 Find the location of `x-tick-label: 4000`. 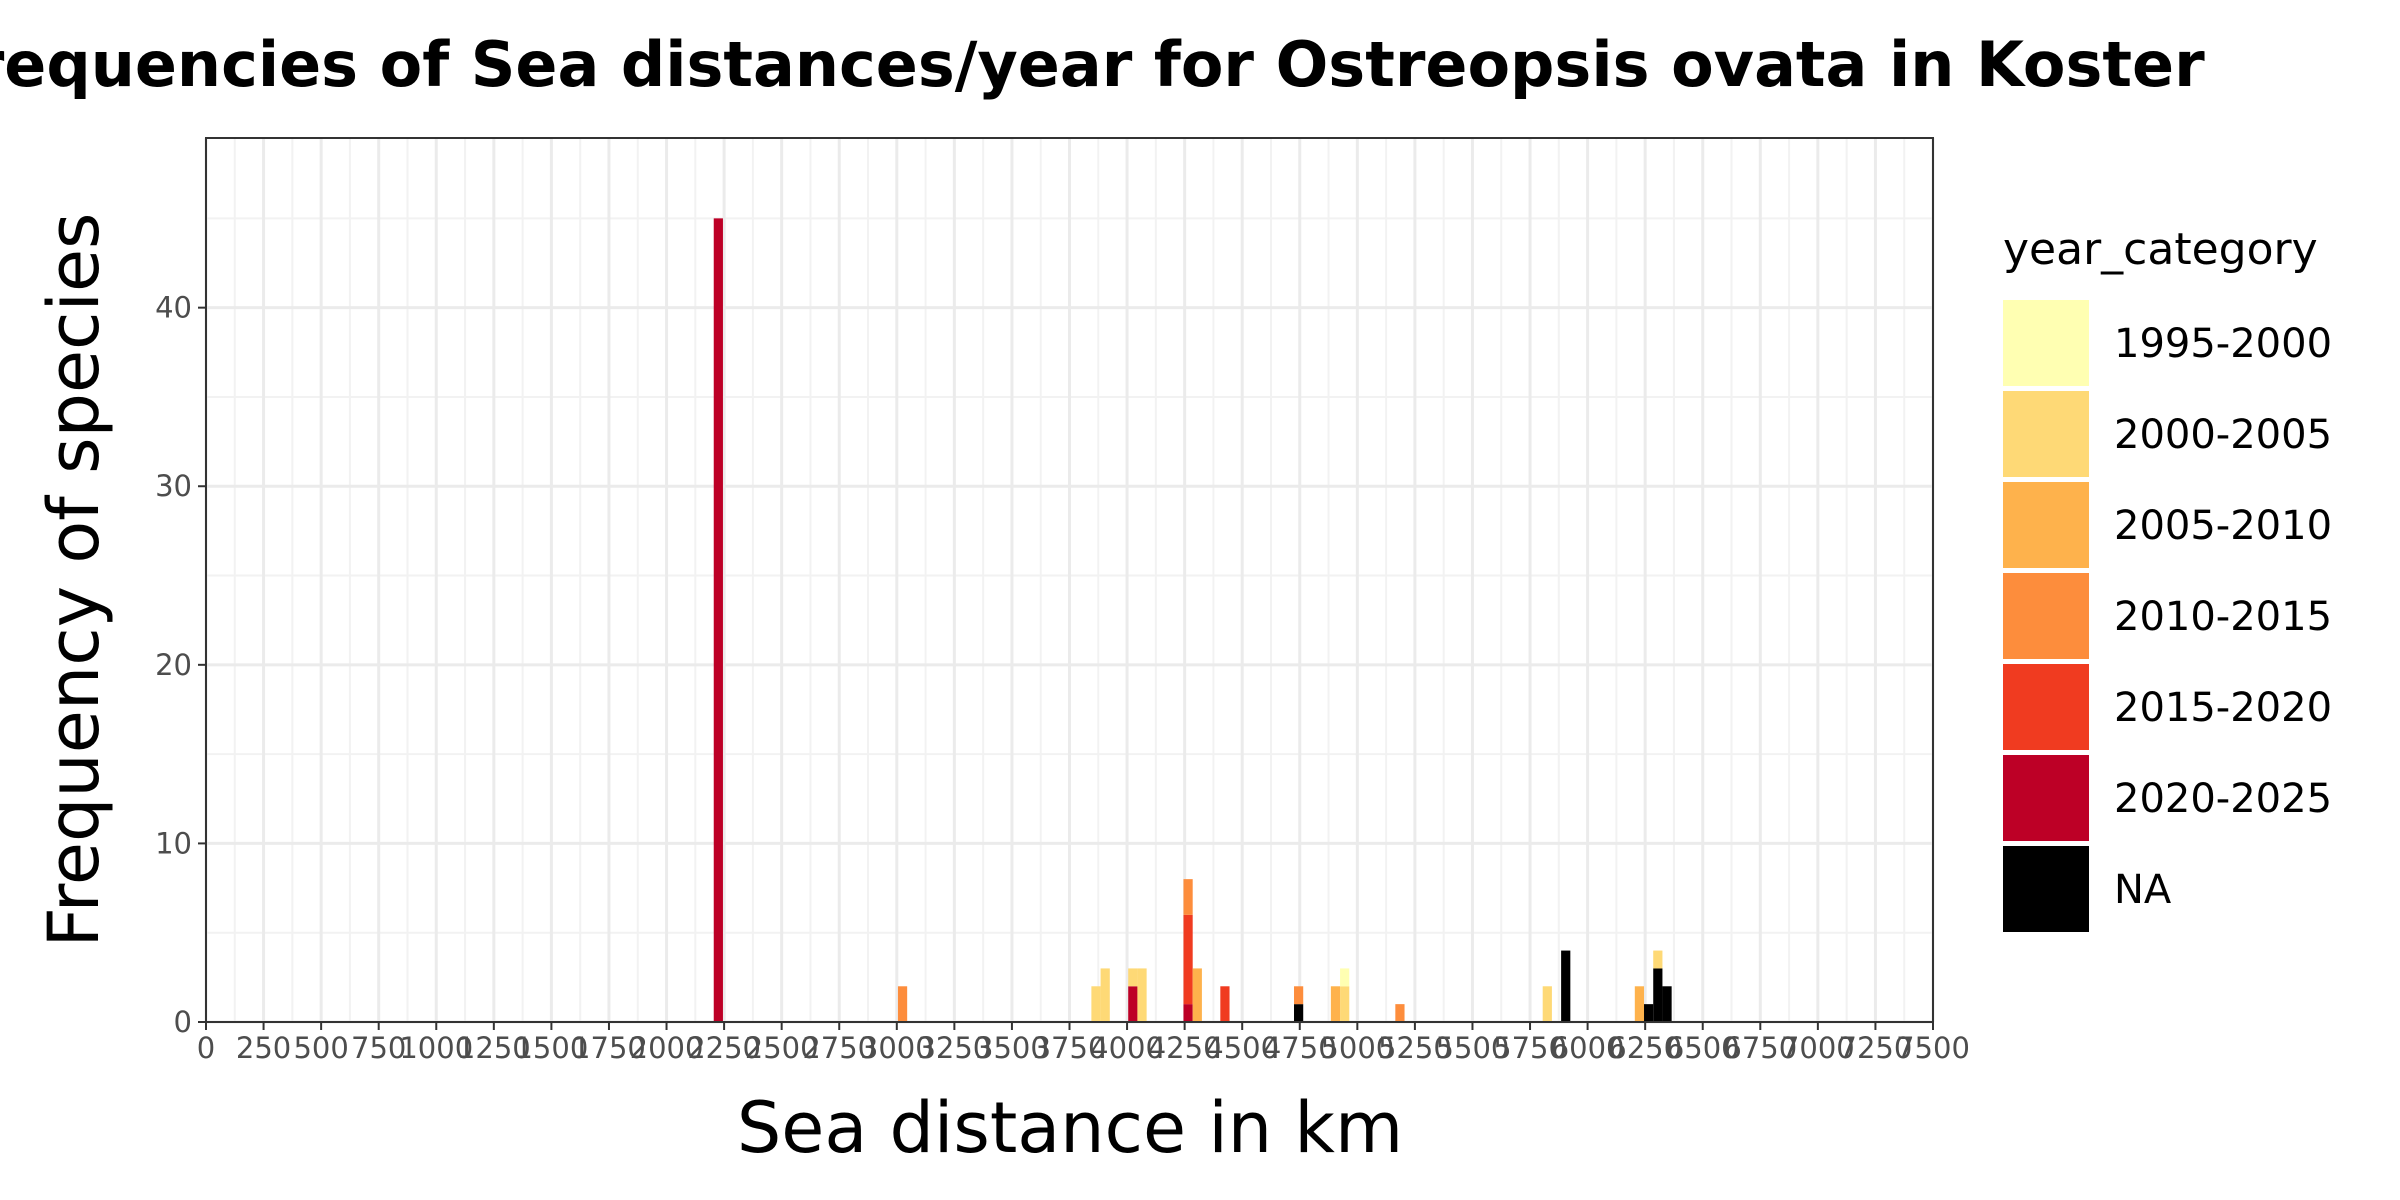

x-tick-label: 4000 is located at coordinates (1127, 1048).